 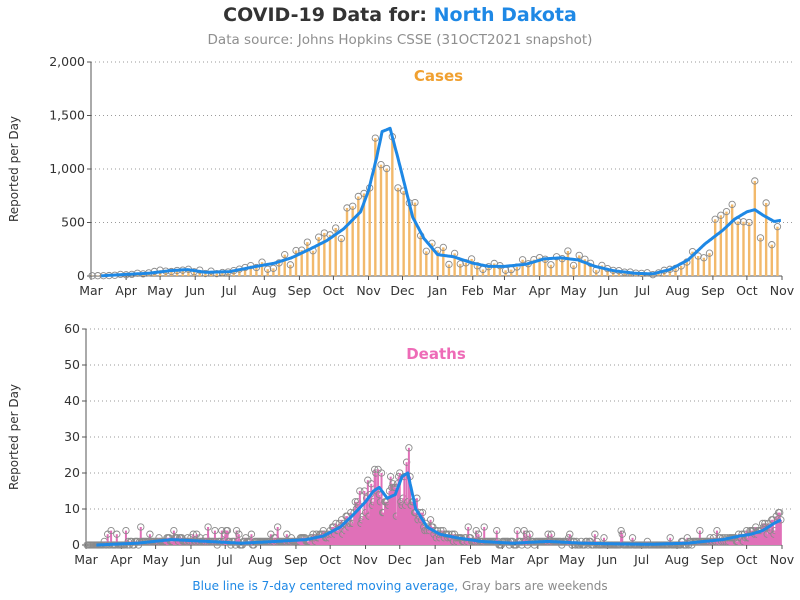 I want to click on x-tick-label: Nov, so click(x=365, y=559).